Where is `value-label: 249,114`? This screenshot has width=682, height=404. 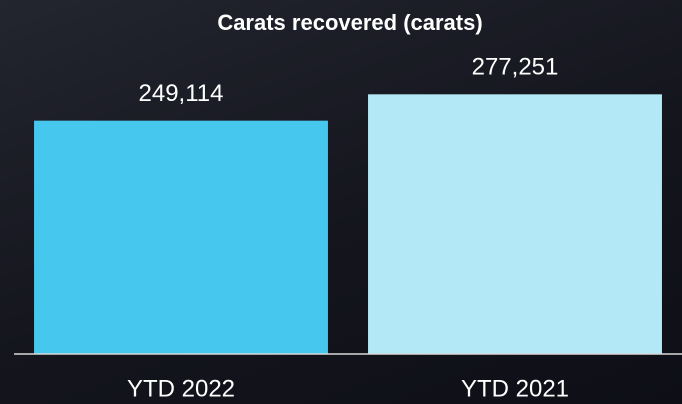 value-label: 249,114 is located at coordinates (181, 93).